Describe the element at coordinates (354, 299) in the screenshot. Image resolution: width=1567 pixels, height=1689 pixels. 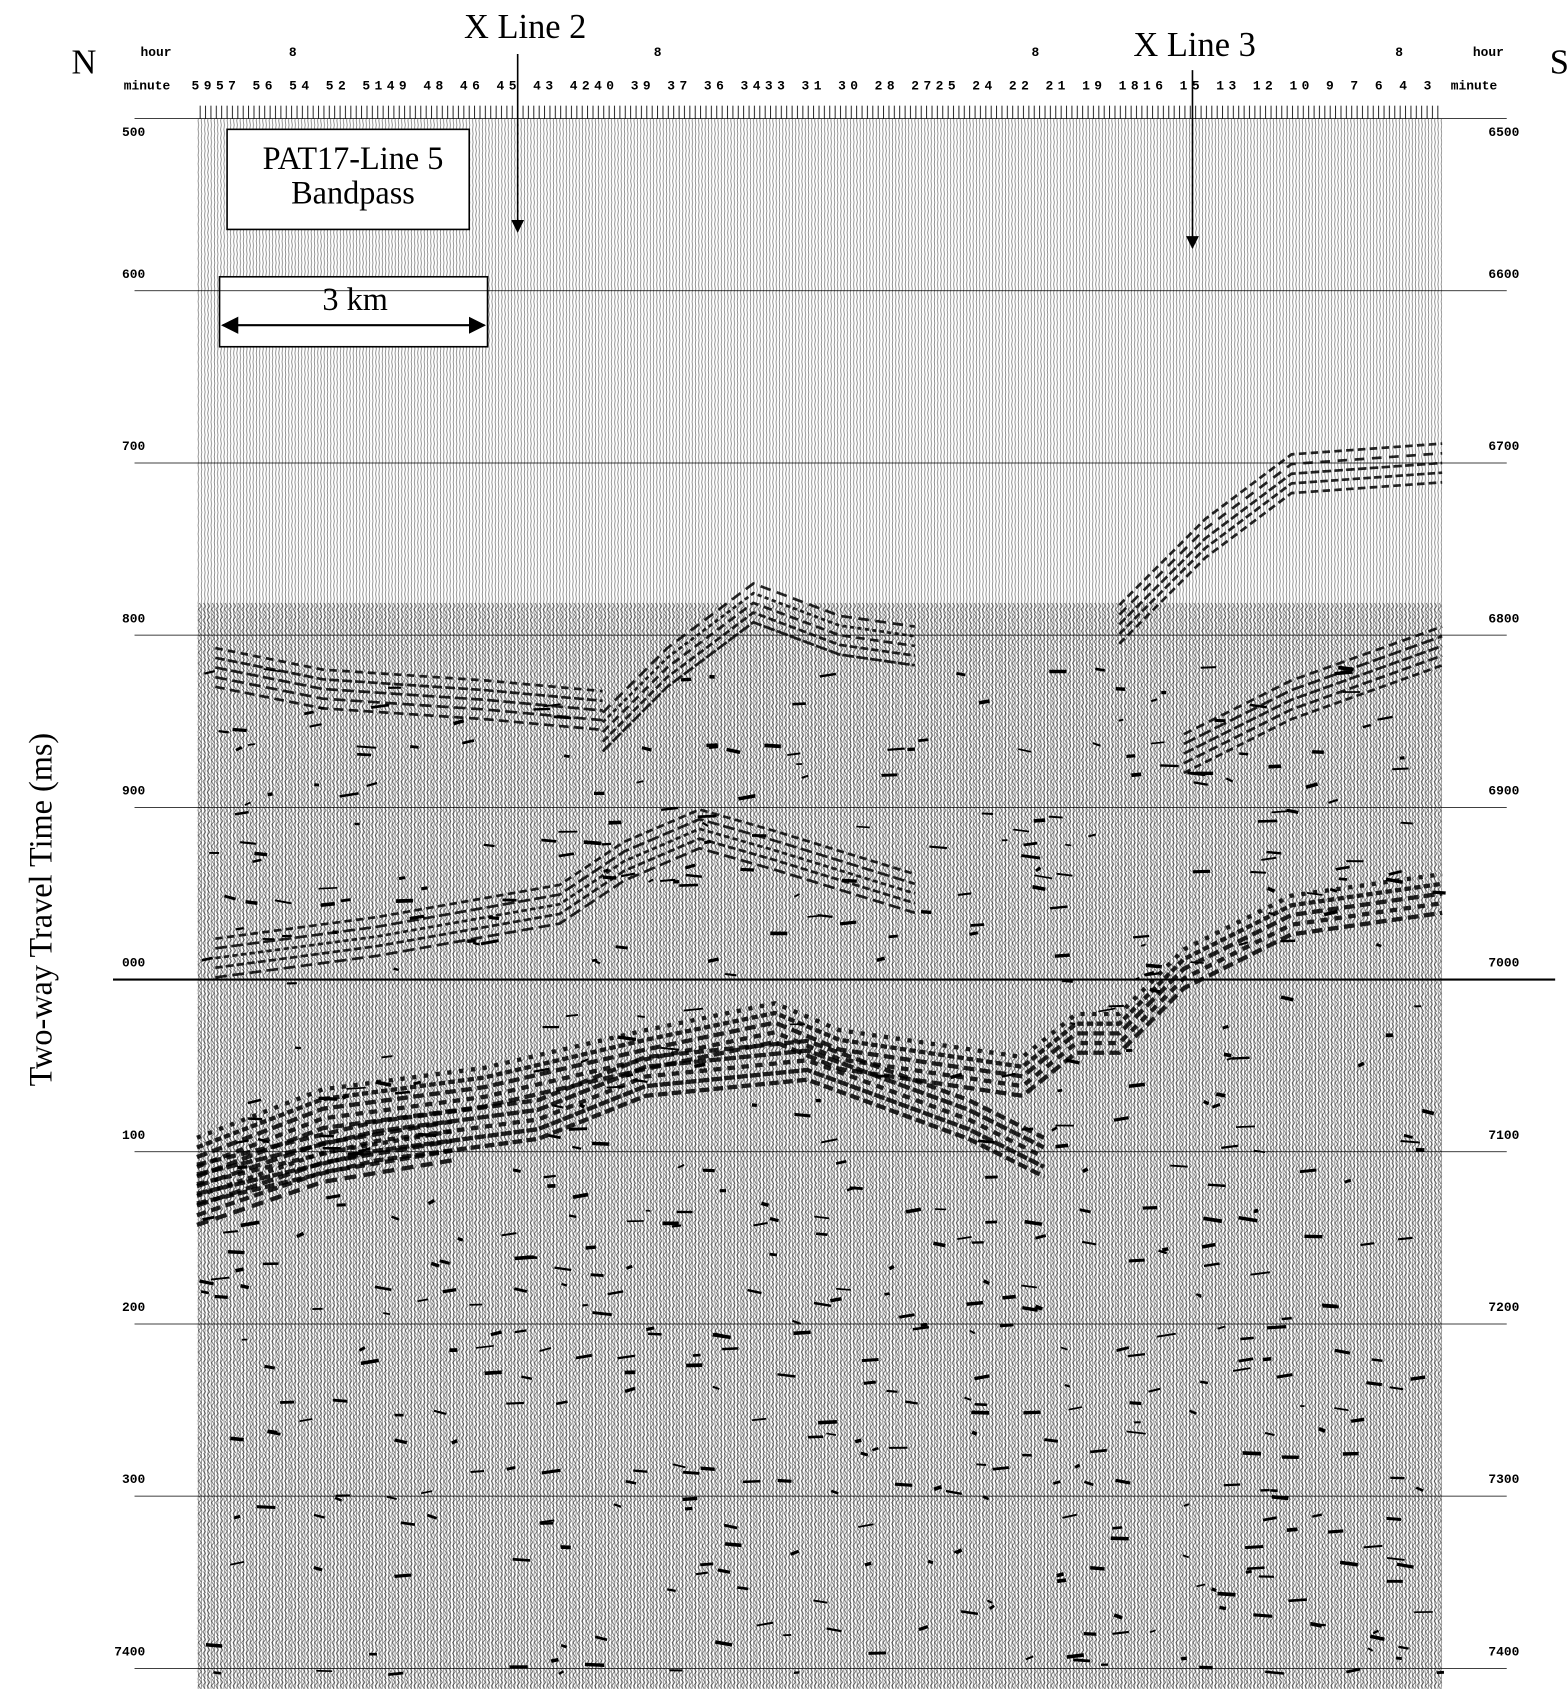
I see `scale-label: 3 km` at that location.